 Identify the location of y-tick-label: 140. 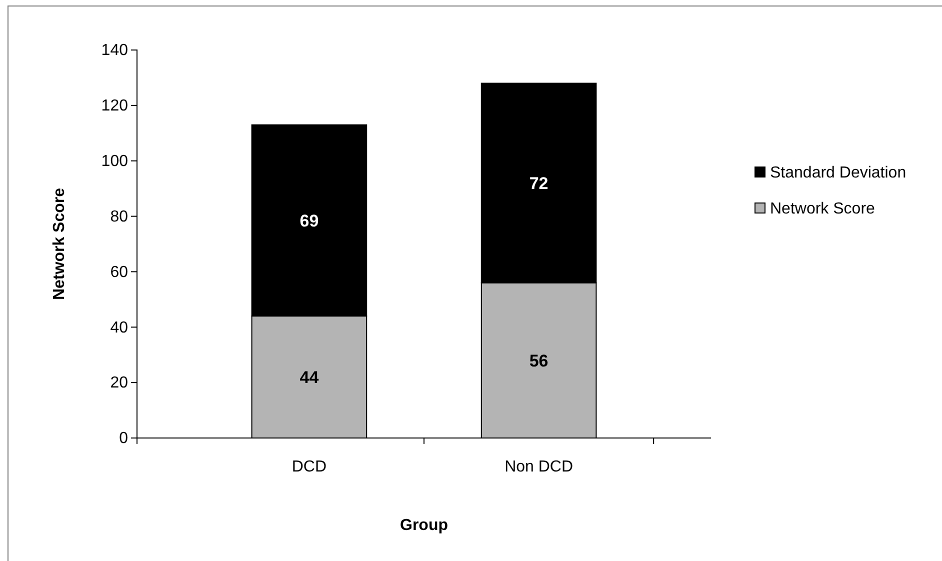
(114, 51).